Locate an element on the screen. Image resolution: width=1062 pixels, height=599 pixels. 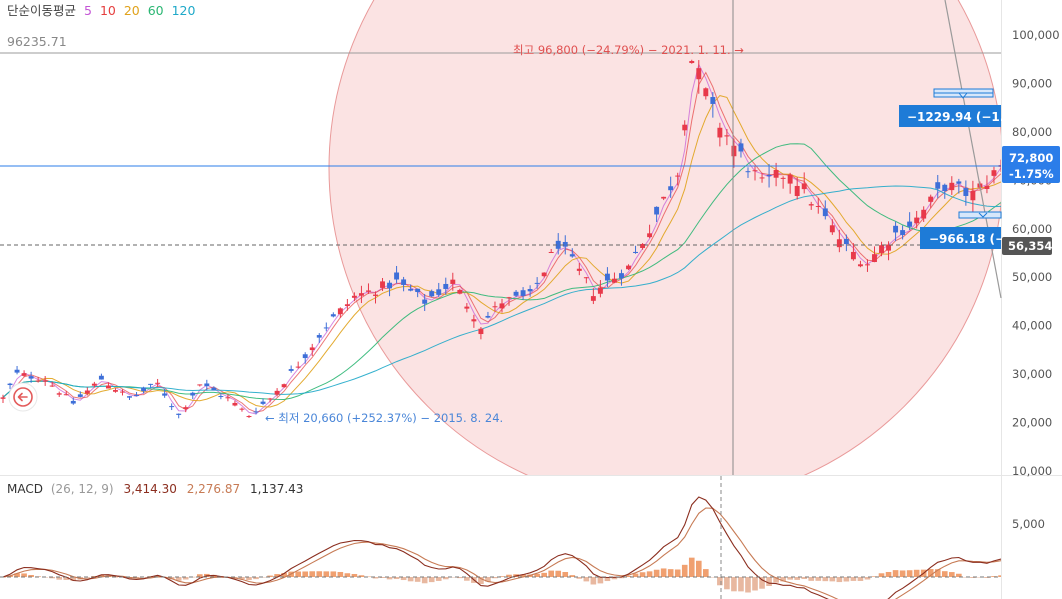
macd-legend-signal: 2,276.87 is located at coordinates (213, 489).